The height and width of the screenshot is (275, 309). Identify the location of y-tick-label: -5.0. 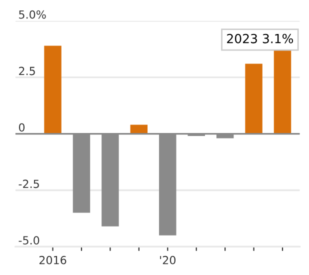
(29, 240).